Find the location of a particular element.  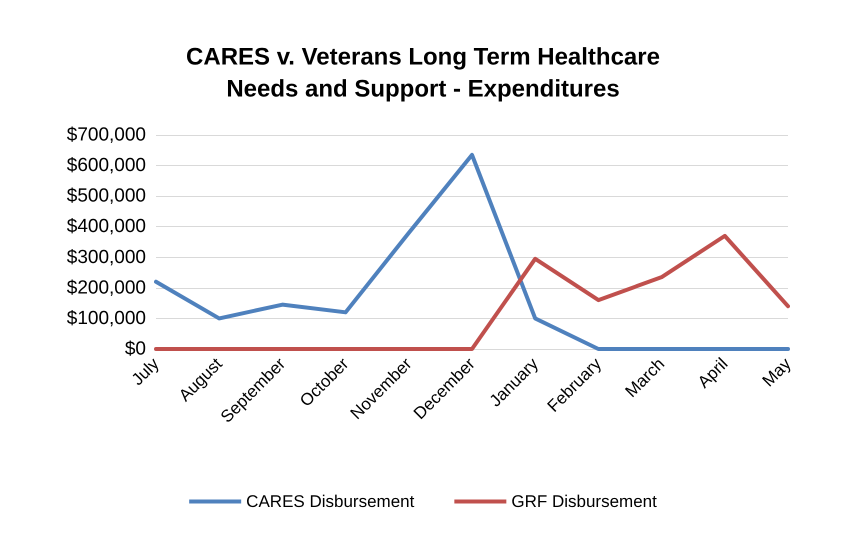

legend-label: GRF Disbursement is located at coordinates (584, 501).